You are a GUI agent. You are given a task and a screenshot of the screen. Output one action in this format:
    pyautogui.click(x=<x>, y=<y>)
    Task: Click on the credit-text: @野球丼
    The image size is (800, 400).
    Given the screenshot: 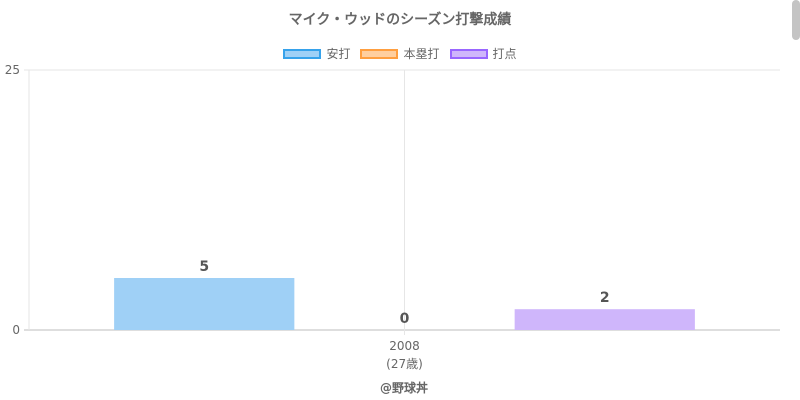 What is the action you would take?
    pyautogui.click(x=403, y=388)
    